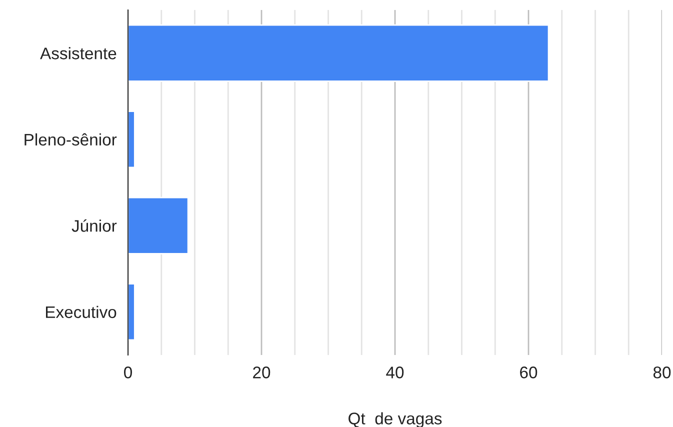 This screenshot has height=427, width=673. I want to click on x-tick-label: 0, so click(128, 372).